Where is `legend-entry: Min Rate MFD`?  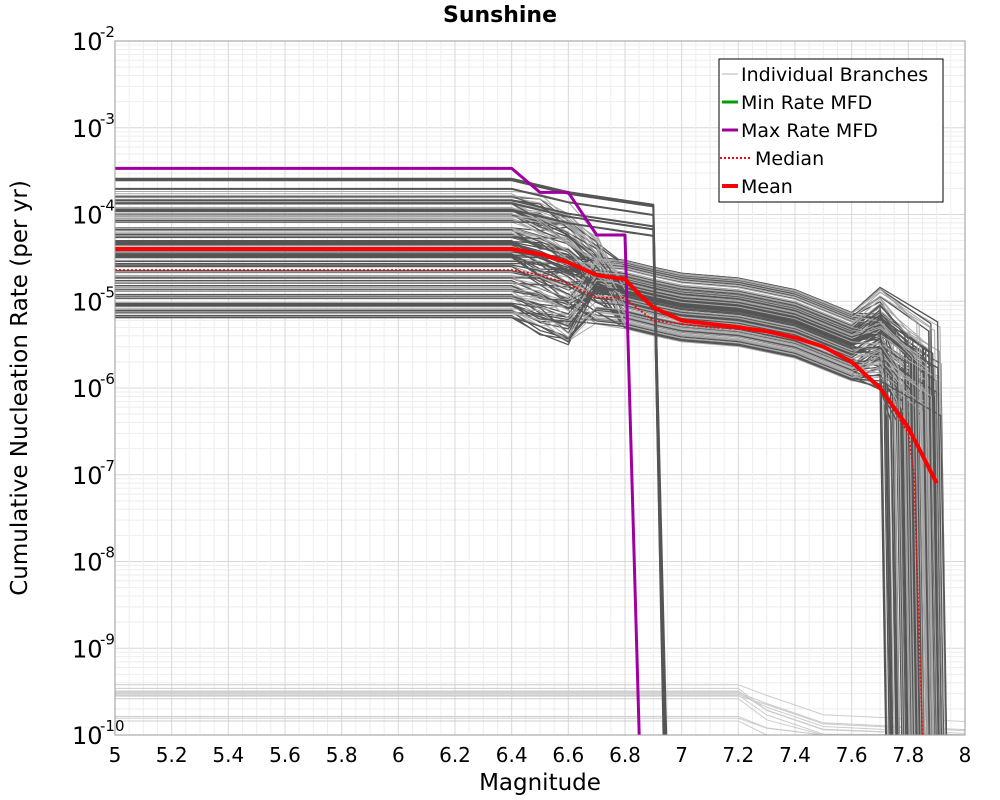 legend-entry: Min Rate MFD is located at coordinates (797, 103).